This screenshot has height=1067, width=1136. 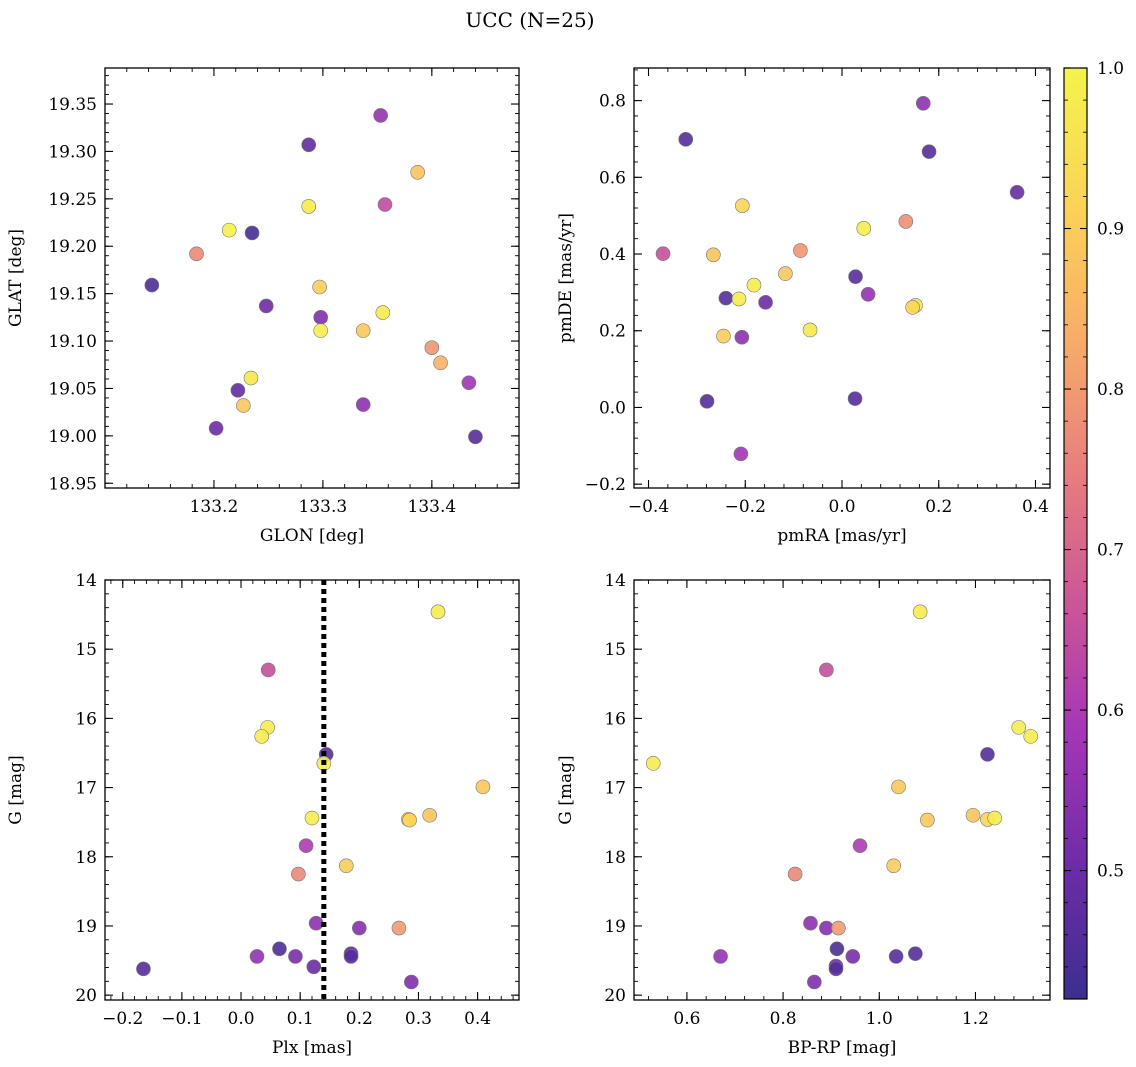 I want to click on y-tick-label: 19.20, so click(x=72, y=247).